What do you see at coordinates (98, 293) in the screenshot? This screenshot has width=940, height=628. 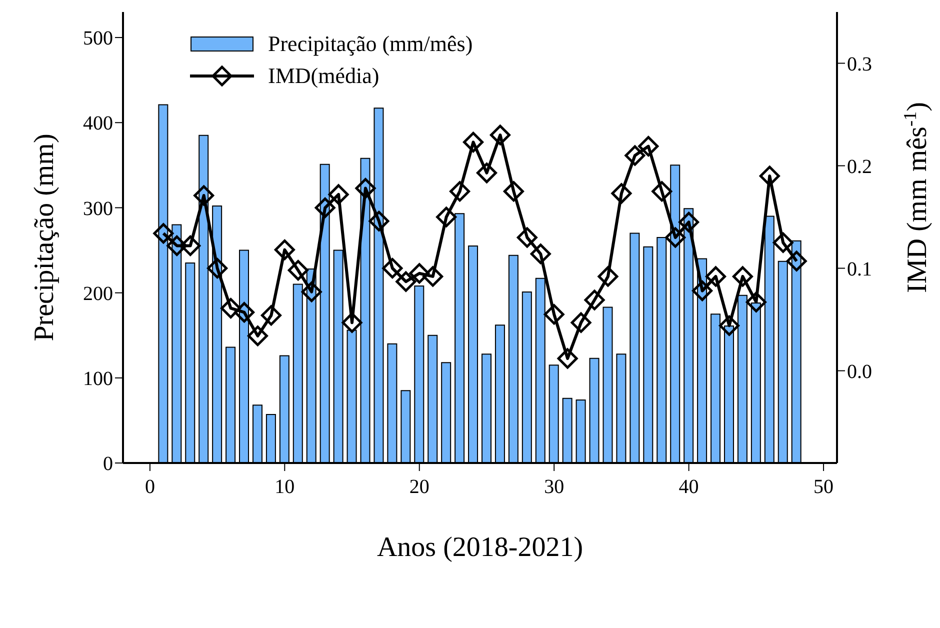 I see `y-tick-label: 200` at bounding box center [98, 293].